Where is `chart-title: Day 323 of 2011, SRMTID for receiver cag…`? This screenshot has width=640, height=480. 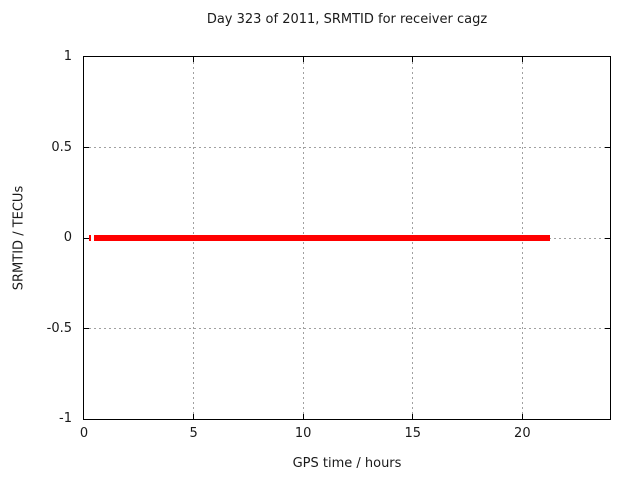
chart-title: Day 323 of 2011, SRMTID for receiver cag… is located at coordinates (347, 19).